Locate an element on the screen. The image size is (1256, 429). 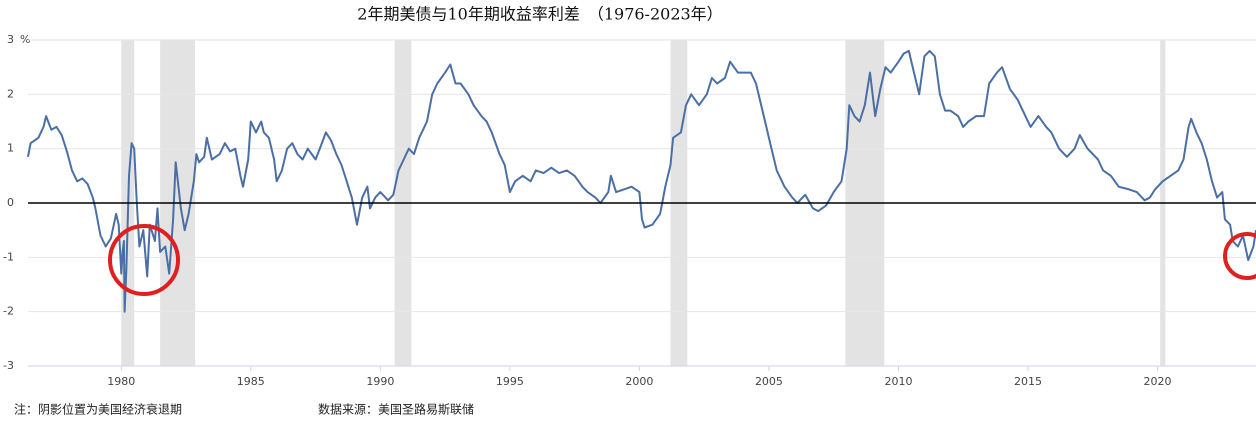
y-tick-label: -3 is located at coordinates (8, 365).